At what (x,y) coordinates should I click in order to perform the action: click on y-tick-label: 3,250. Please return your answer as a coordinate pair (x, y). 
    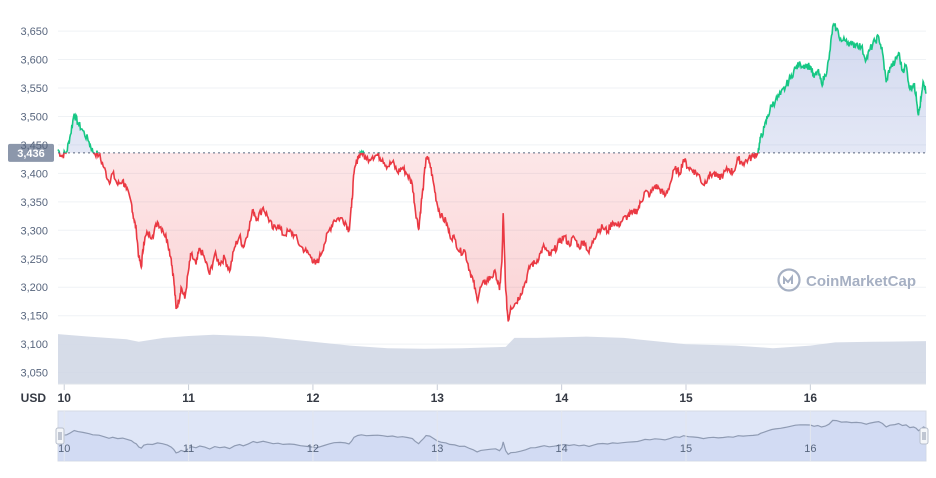
    Looking at the image, I should click on (34, 260).